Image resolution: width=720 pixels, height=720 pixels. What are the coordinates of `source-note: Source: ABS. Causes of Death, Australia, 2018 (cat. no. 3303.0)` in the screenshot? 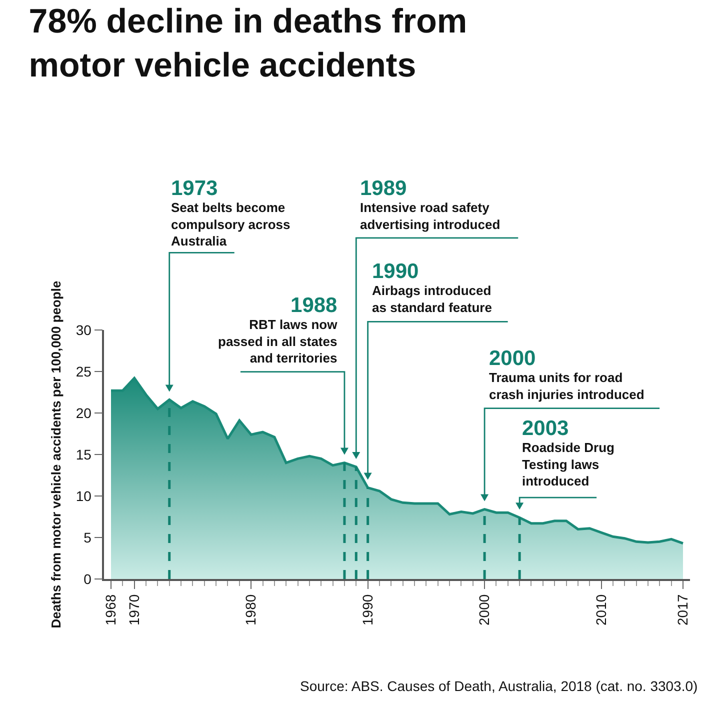 It's located at (499, 686).